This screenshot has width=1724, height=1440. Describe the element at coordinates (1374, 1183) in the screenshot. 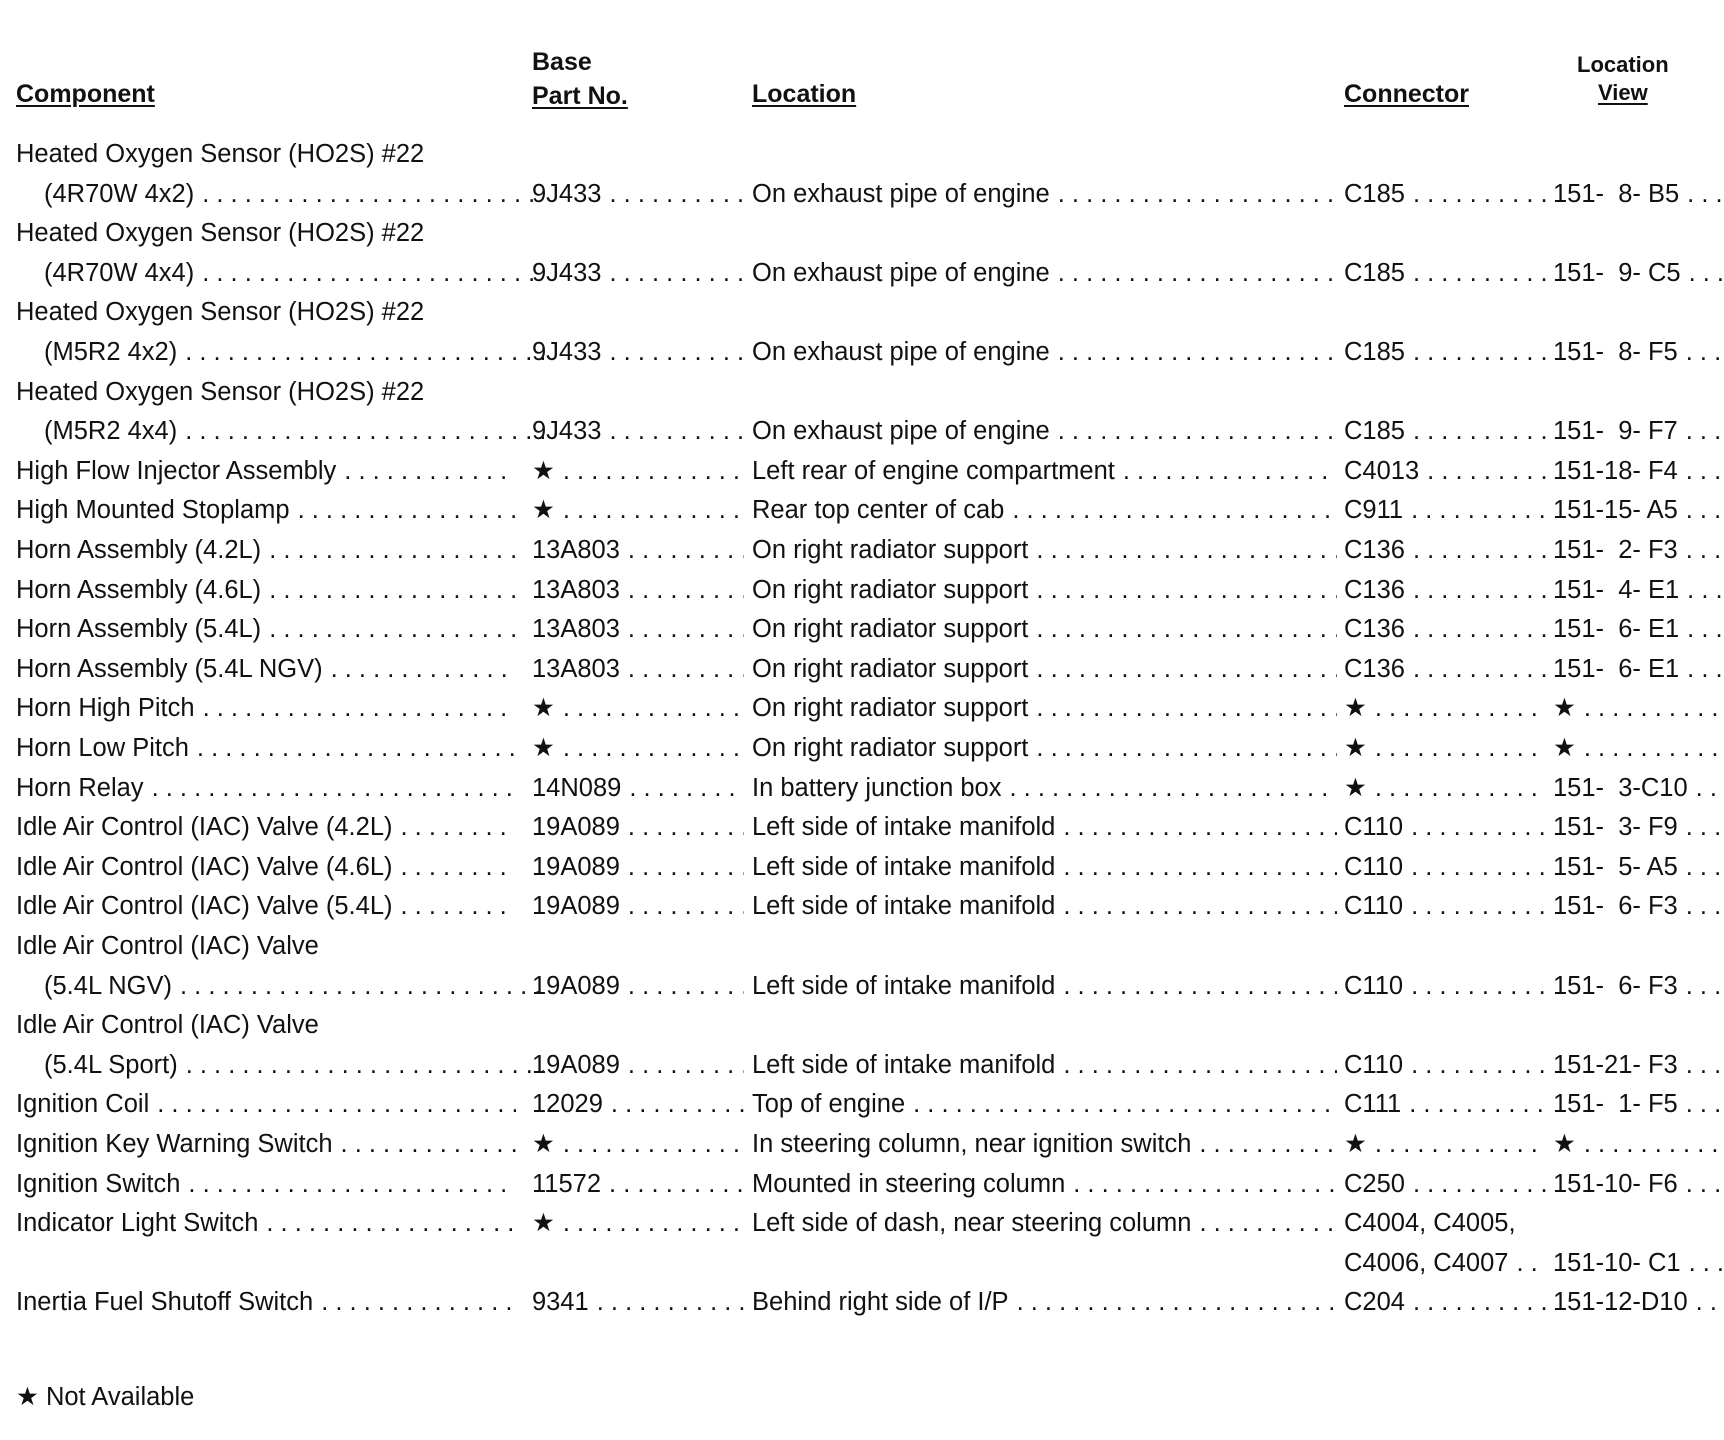

I see `cell-text: C250` at that location.